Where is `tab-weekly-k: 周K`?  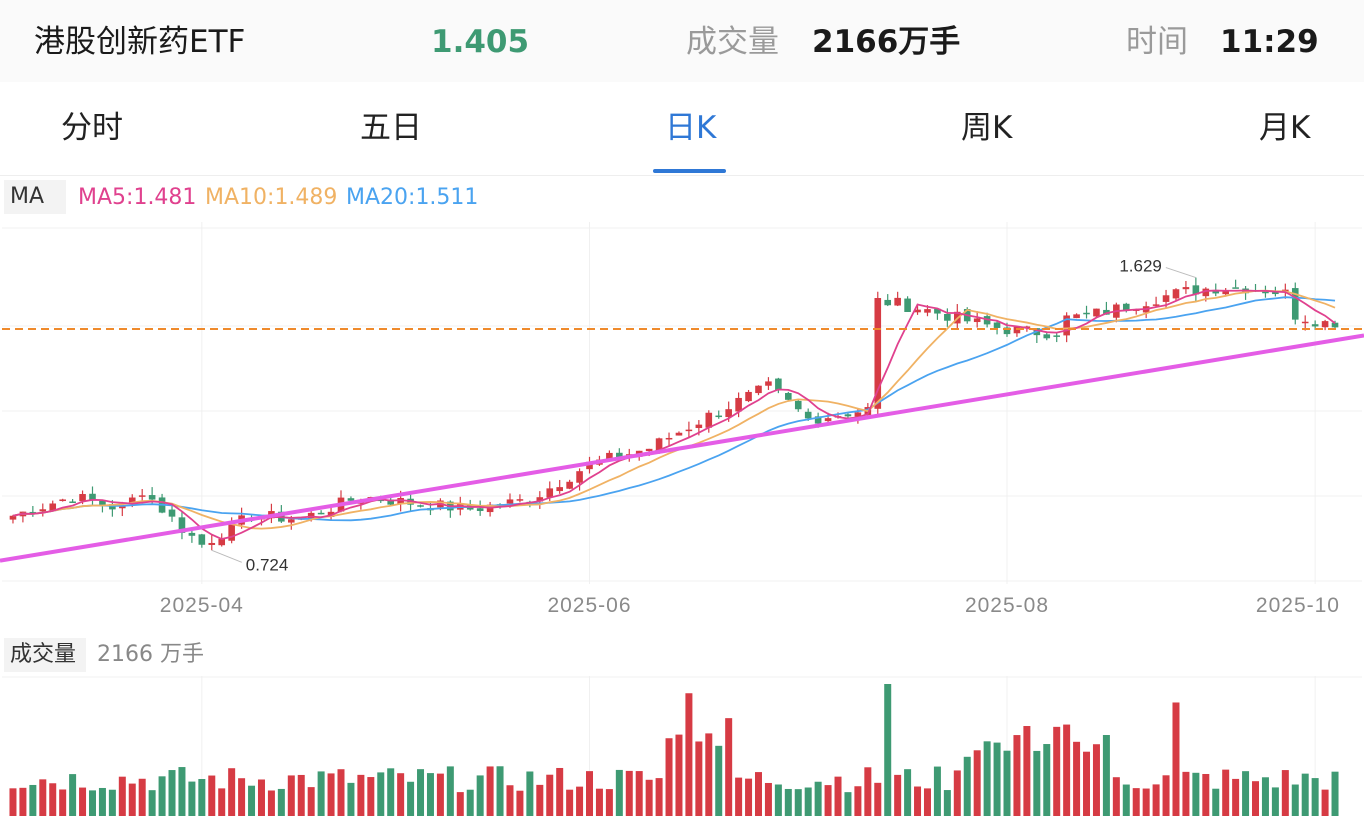 tab-weekly-k: 周K is located at coordinates (987, 128).